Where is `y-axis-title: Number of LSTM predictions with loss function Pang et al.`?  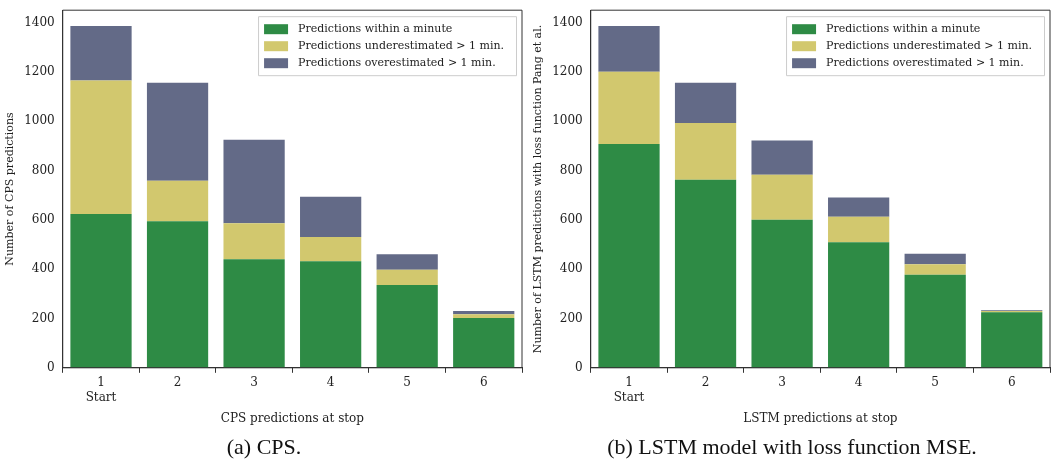
y-axis-title: Number of LSTM predictions with loss function Pang et al. is located at coordinates (538, 189).